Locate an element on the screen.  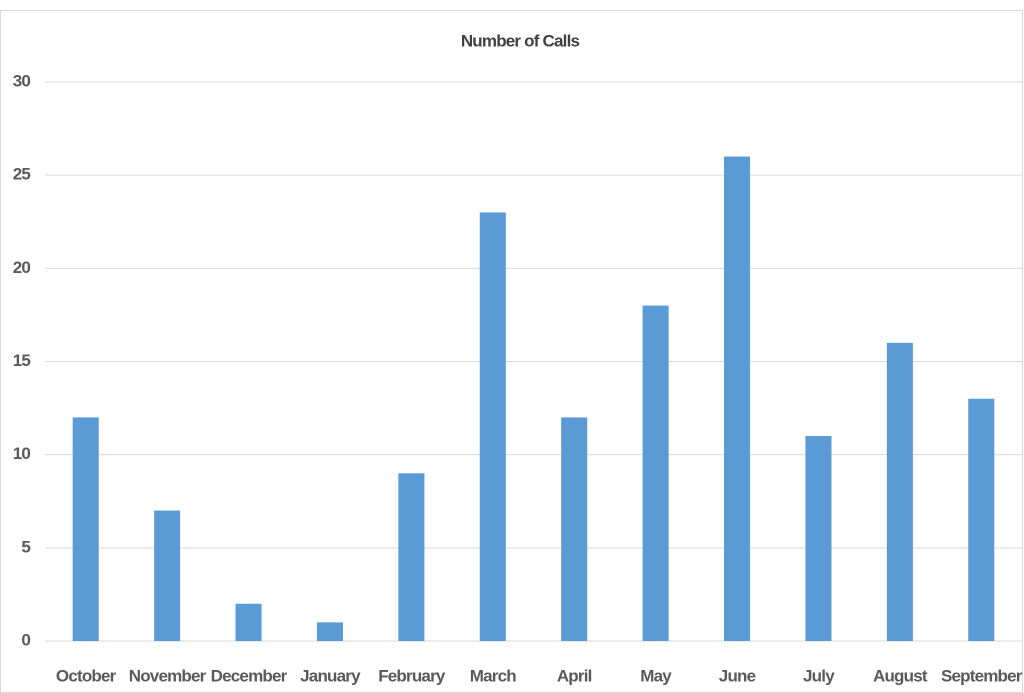
x-tick-label: July is located at coordinates (819, 675).